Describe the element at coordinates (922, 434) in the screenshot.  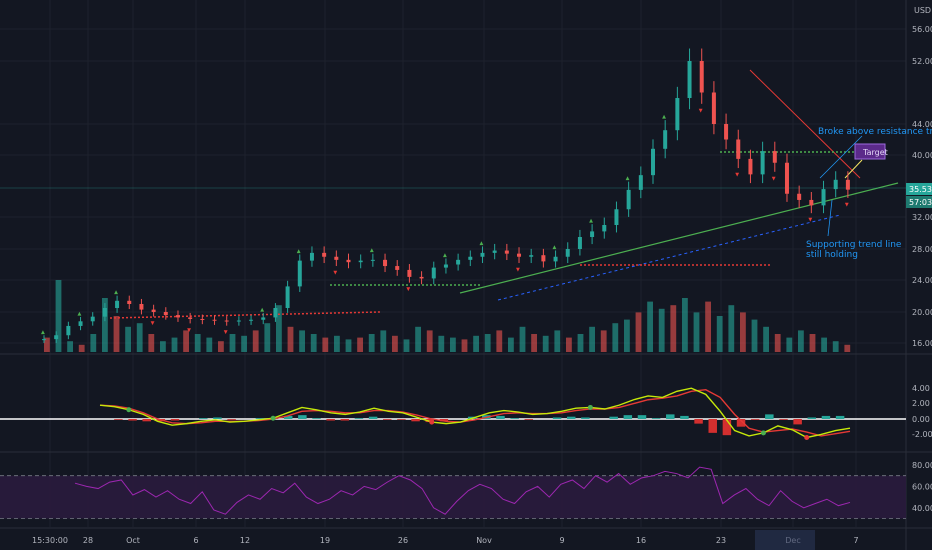
I see `macd-tick-label: -2.00` at that location.